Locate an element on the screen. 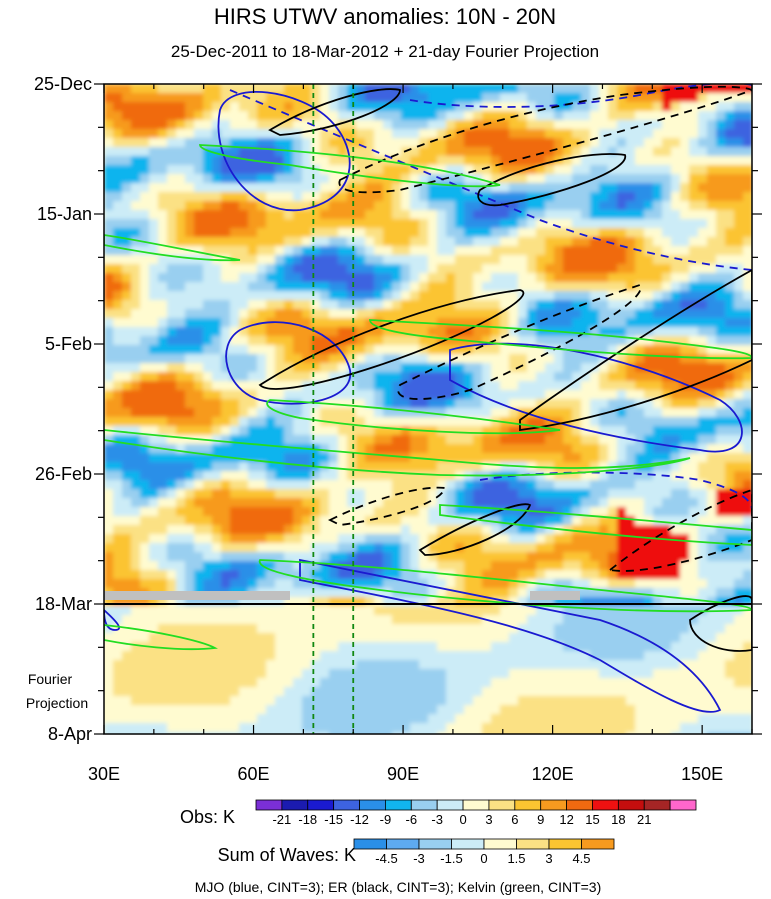  colorbar-tick-label: -12 is located at coordinates (359, 819).